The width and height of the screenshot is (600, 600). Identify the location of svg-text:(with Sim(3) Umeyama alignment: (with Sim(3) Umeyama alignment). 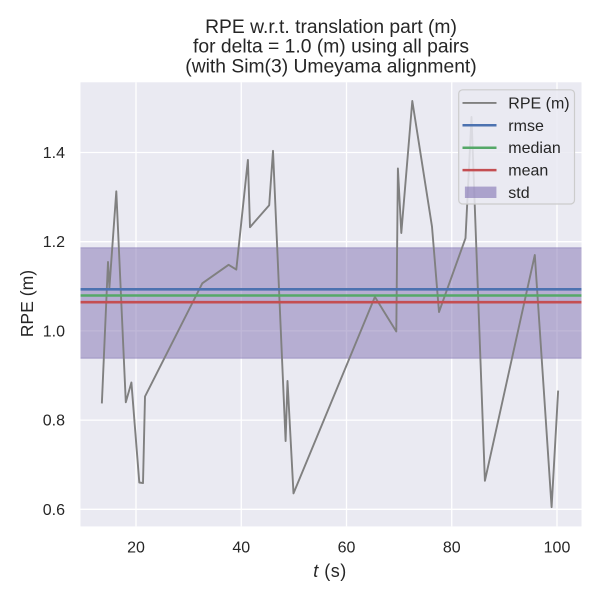
(330, 66).